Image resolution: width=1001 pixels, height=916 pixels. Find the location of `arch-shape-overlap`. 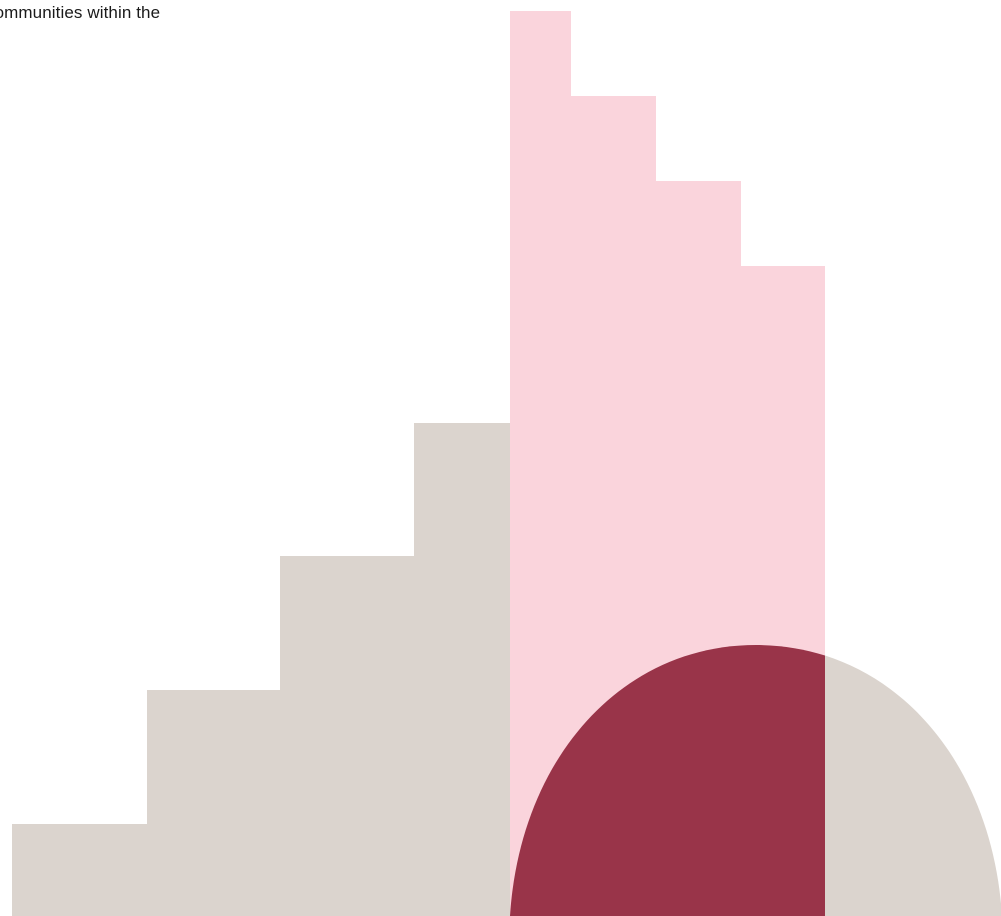

arch-shape-overlap is located at coordinates (667, 780).